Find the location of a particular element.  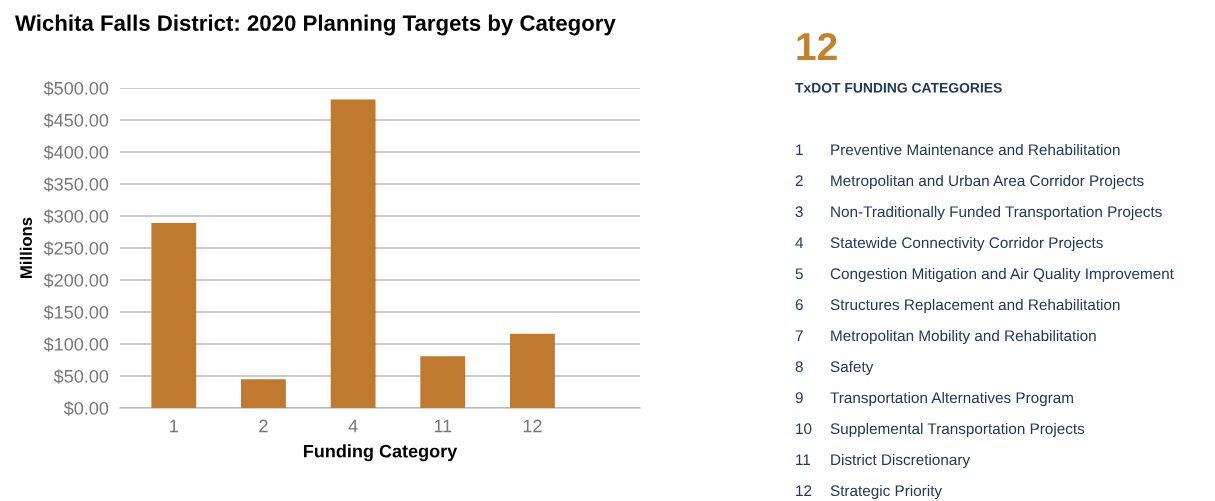

data-label: 3 is located at coordinates (799, 212).